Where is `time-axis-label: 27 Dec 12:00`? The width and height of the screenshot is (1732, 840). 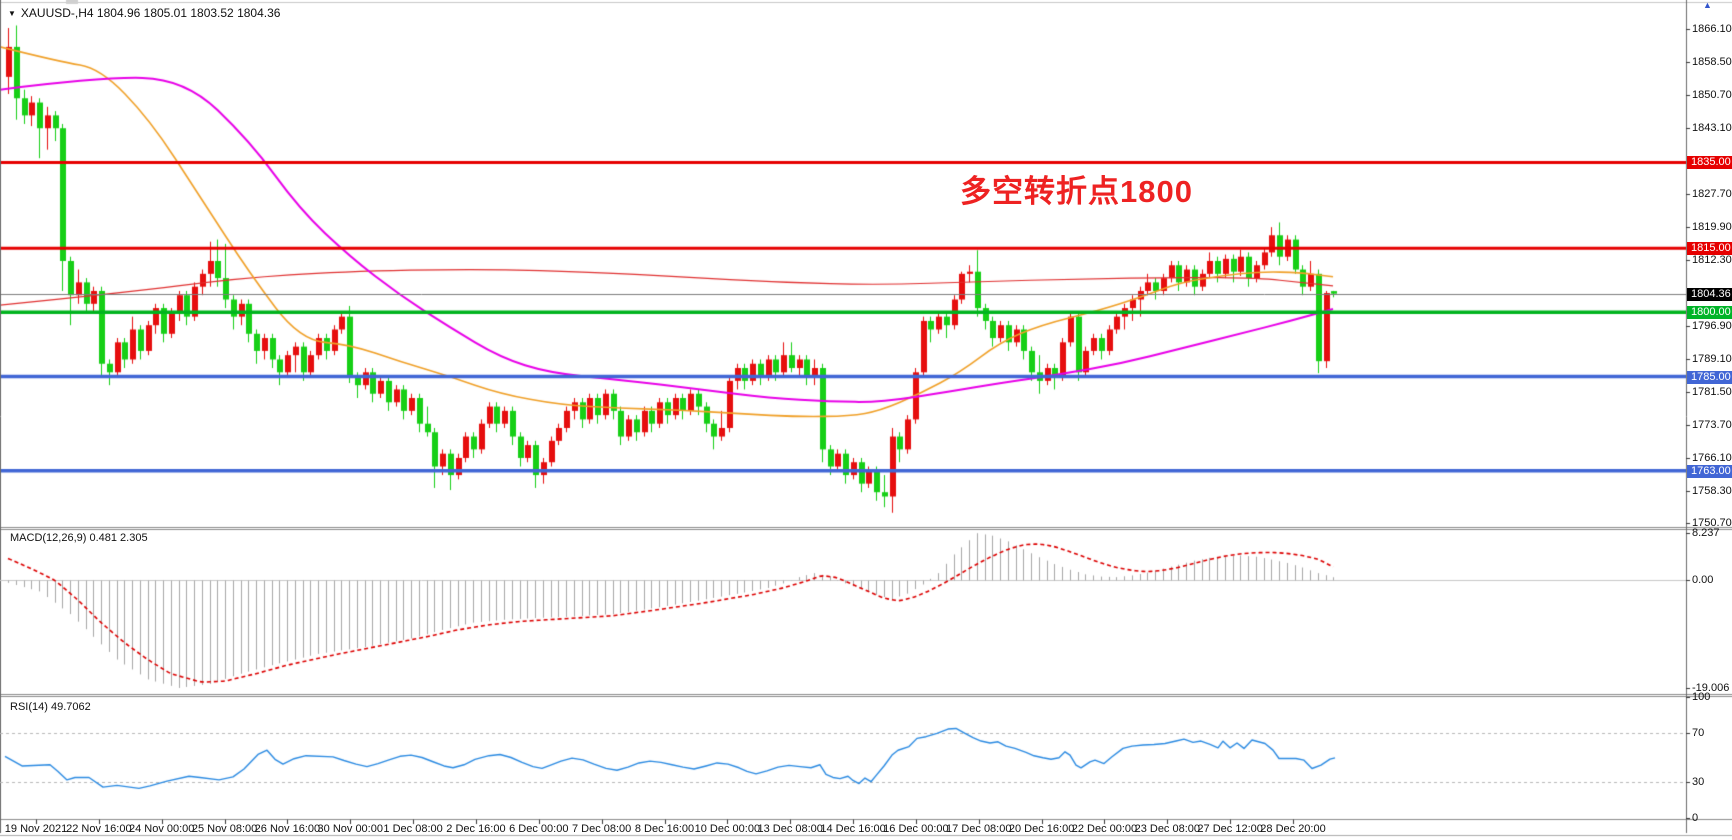 time-axis-label: 27 Dec 12:00 is located at coordinates (1230, 829).